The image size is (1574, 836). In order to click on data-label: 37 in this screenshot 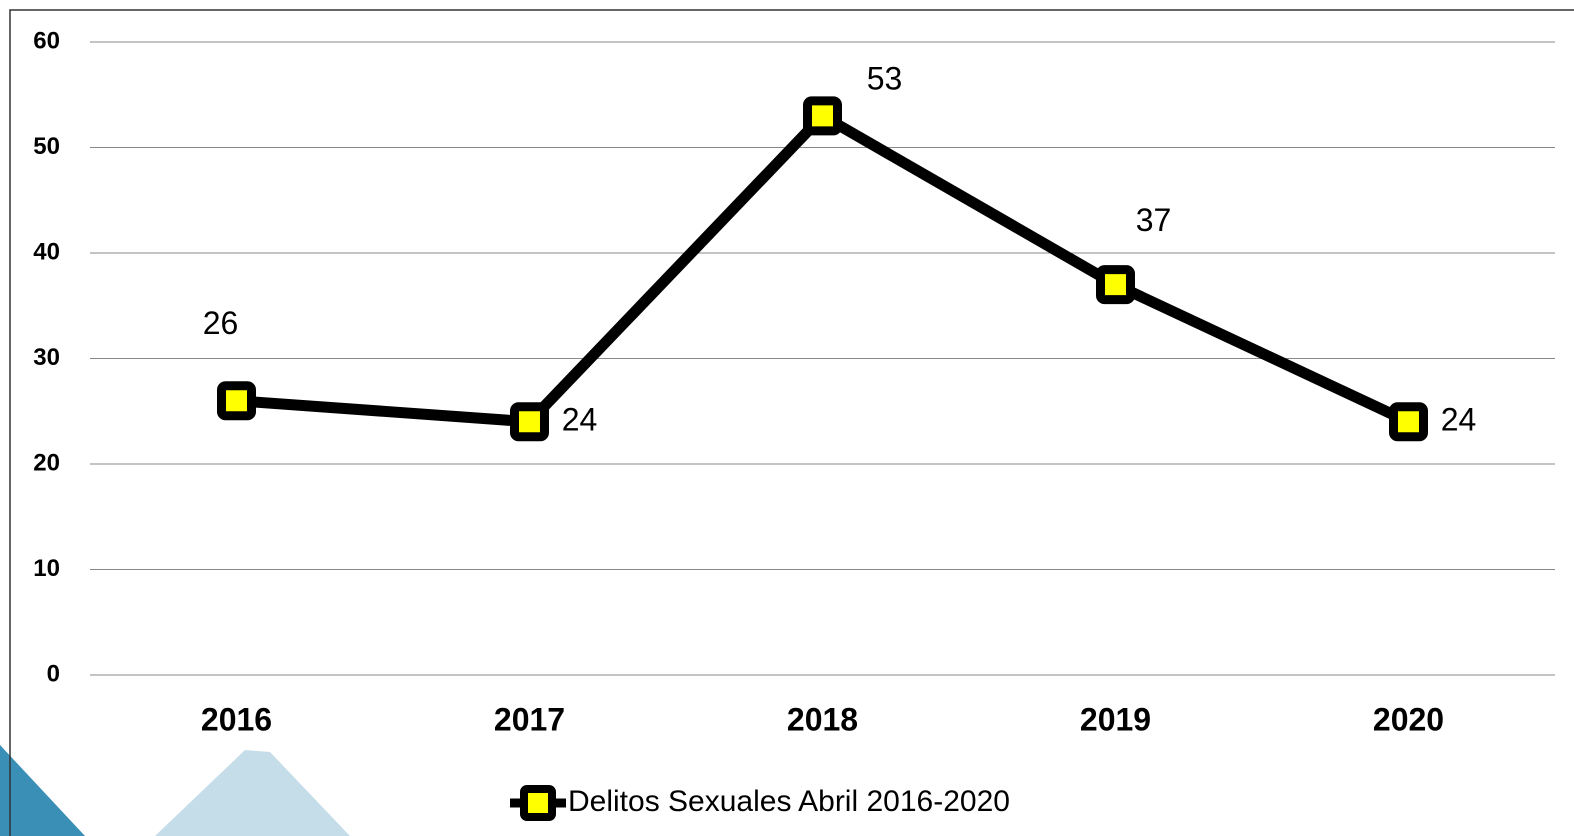, I will do `click(1154, 220)`.